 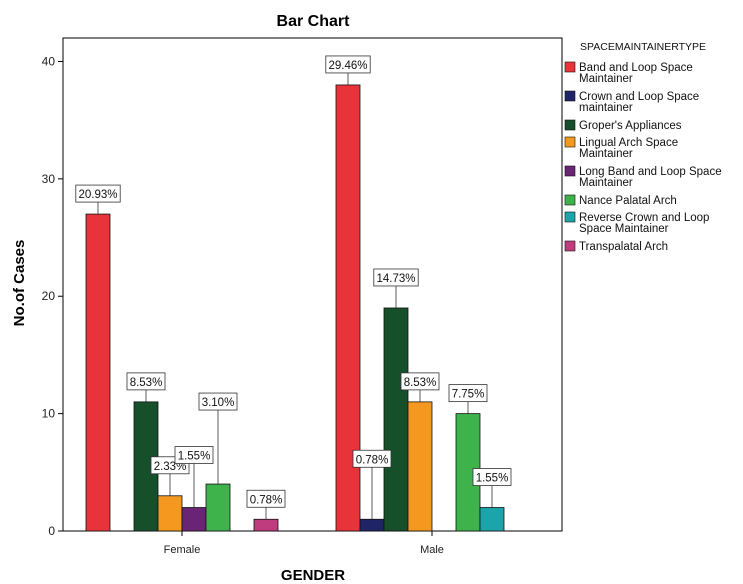 What do you see at coordinates (49, 179) in the screenshot?
I see `y-tick-label: 30` at bounding box center [49, 179].